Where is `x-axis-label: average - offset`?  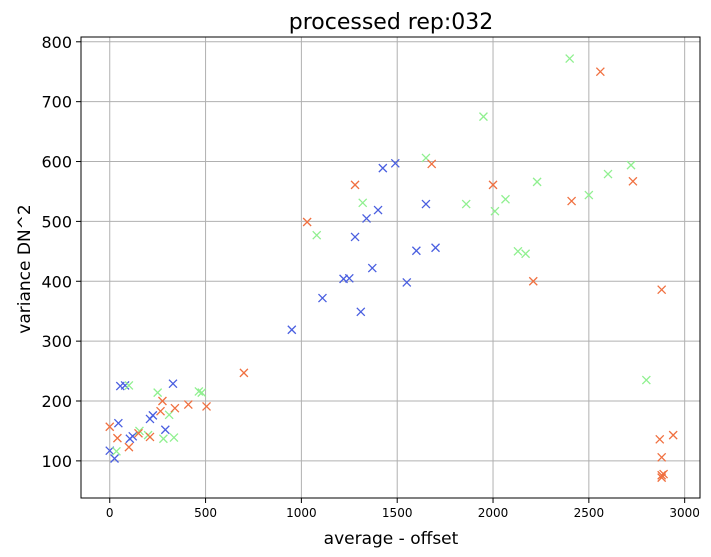
x-axis-label: average - offset is located at coordinates (391, 539).